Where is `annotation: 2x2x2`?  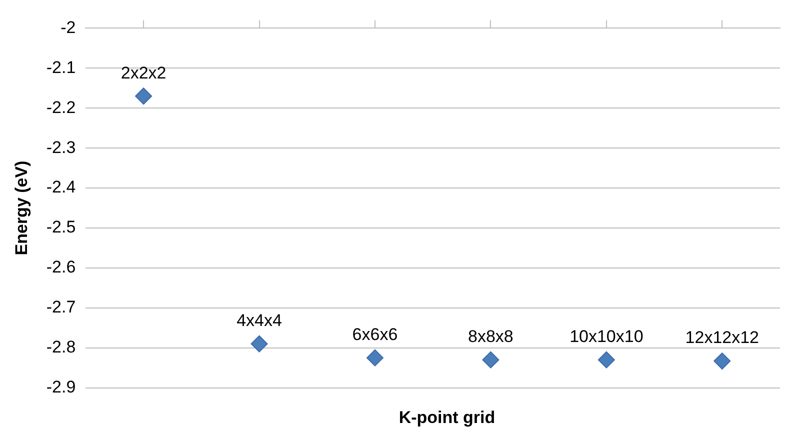 annotation: 2x2x2 is located at coordinates (143, 72).